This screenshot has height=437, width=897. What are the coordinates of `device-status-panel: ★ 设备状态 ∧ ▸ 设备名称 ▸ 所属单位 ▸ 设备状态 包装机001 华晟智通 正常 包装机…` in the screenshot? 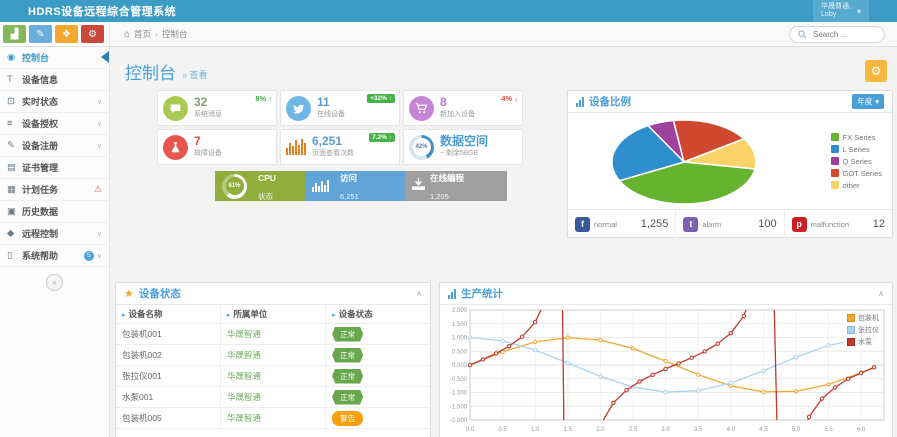 It's located at (273, 359).